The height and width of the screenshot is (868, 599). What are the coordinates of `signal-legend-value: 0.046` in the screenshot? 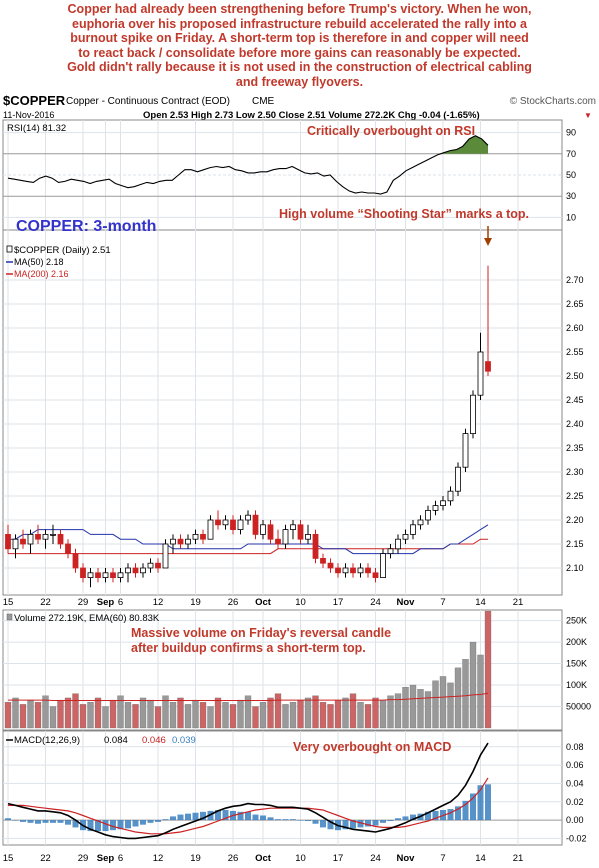 It's located at (154, 740).